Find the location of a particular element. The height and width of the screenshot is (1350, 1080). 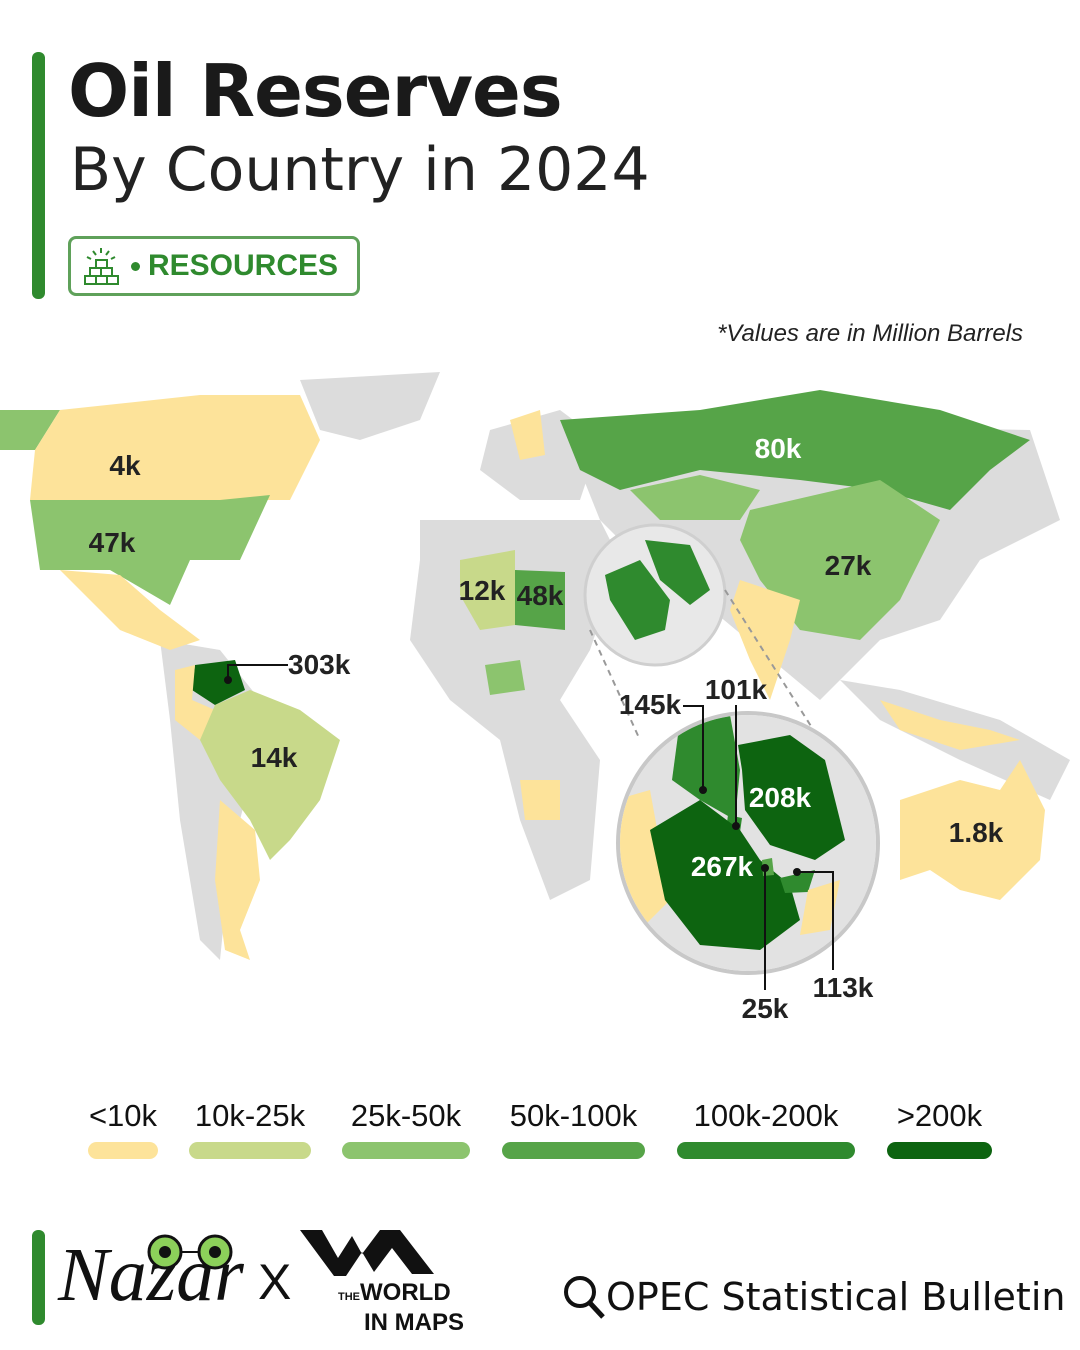

mini-saudi is located at coordinates (637, 600).